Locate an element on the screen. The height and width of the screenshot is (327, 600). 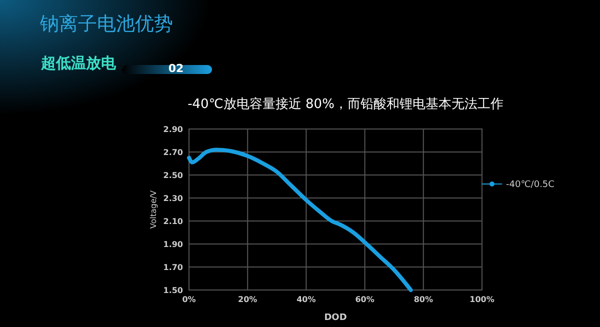
text: 超低温放电 is located at coordinates (78, 63).